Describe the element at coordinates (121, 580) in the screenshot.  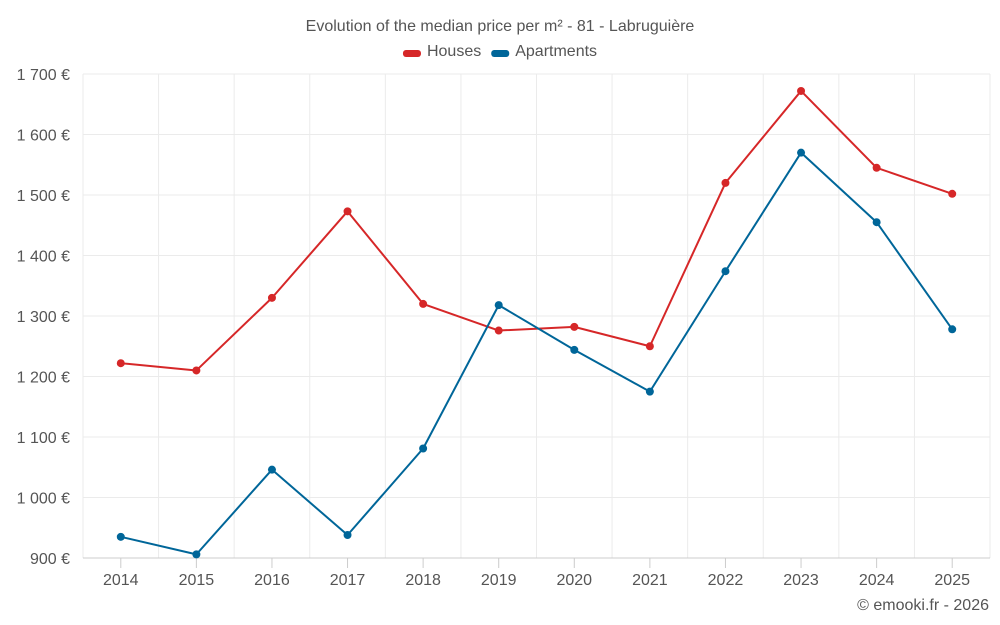
I see `x-tick-label: 2014` at that location.